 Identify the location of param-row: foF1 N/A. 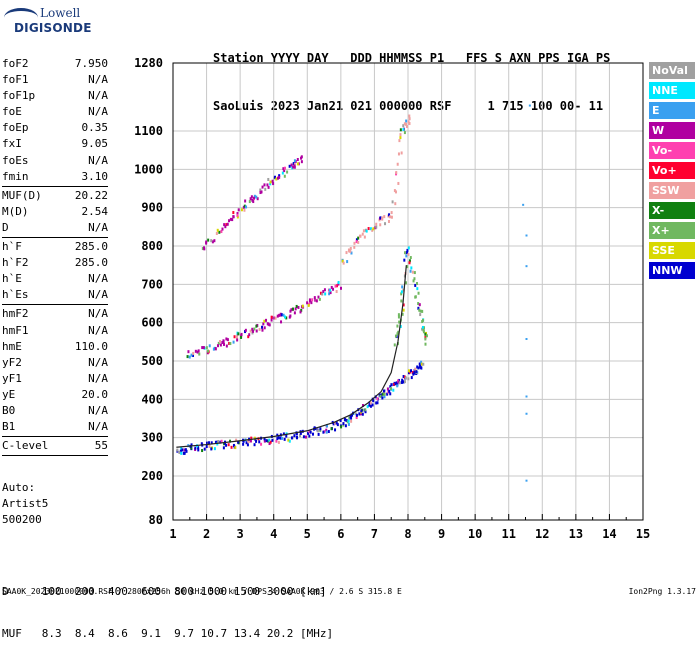
(55, 80).